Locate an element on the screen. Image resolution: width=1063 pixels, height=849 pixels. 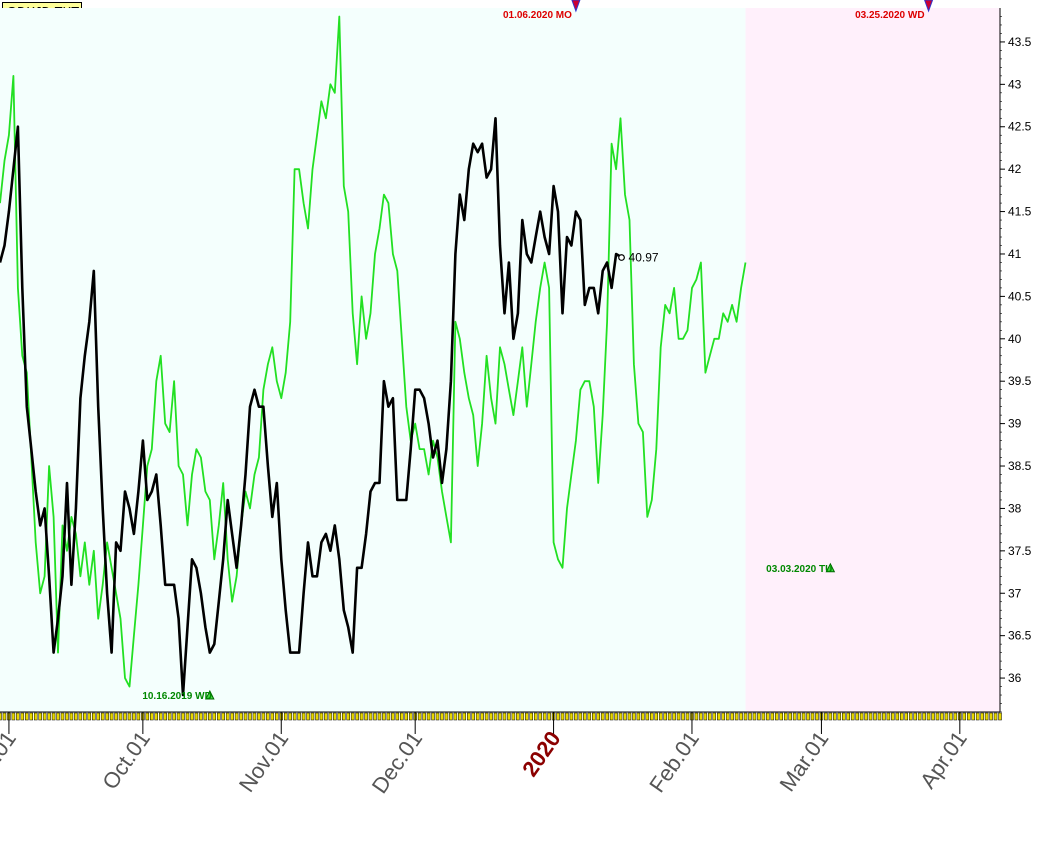
y-tick-label: 40.5 is located at coordinates (1020, 296).